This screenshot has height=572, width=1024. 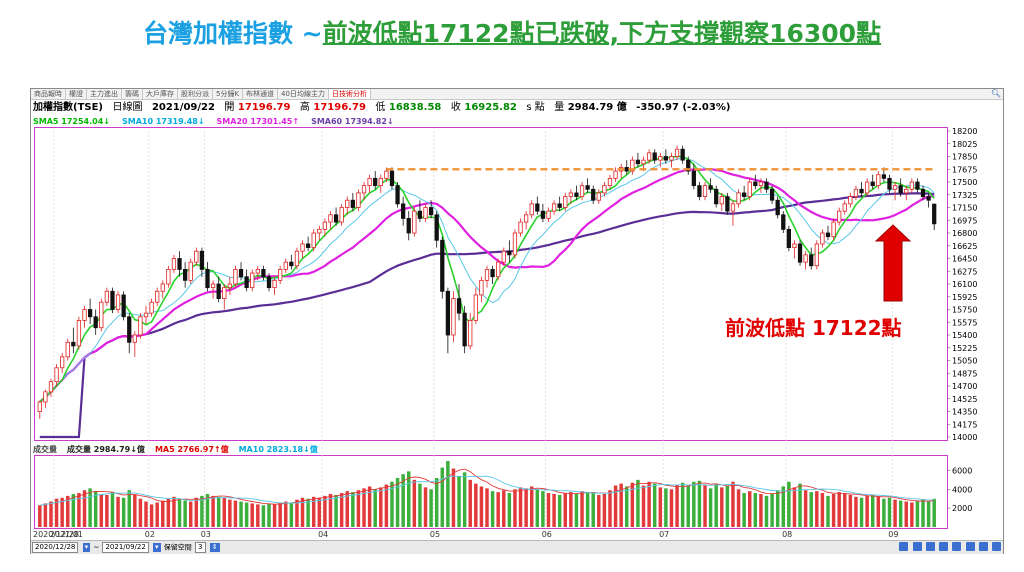 I want to click on x-axis-label: 2021/01, so click(x=66, y=534).